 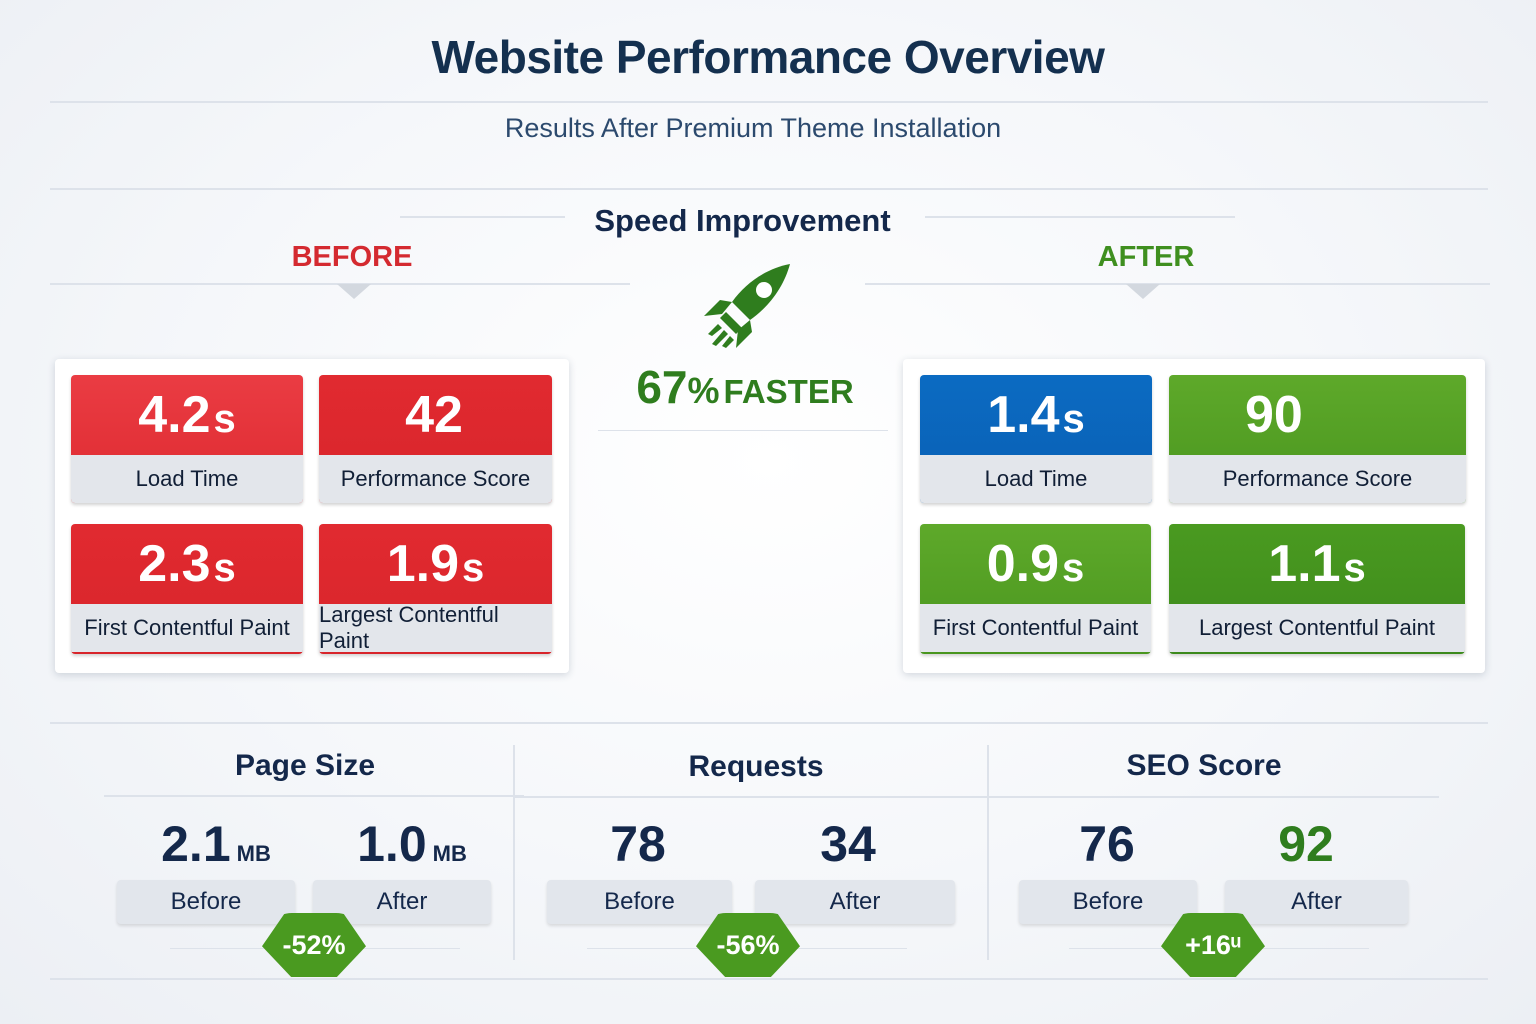 What do you see at coordinates (753, 128) in the screenshot?
I see `page-subtitle: Results After Premium Theme Installation` at bounding box center [753, 128].